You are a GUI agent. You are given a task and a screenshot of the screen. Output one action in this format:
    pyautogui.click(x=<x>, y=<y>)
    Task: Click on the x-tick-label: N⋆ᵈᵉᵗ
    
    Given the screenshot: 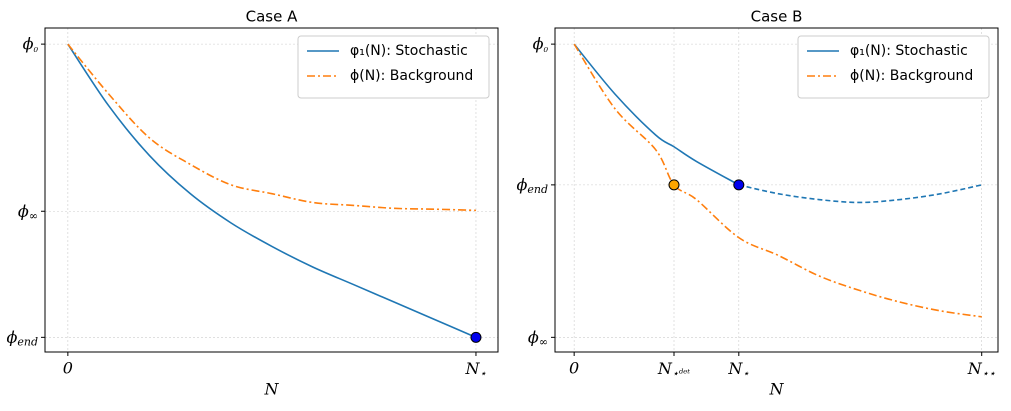 What is the action you would take?
    pyautogui.click(x=674, y=370)
    